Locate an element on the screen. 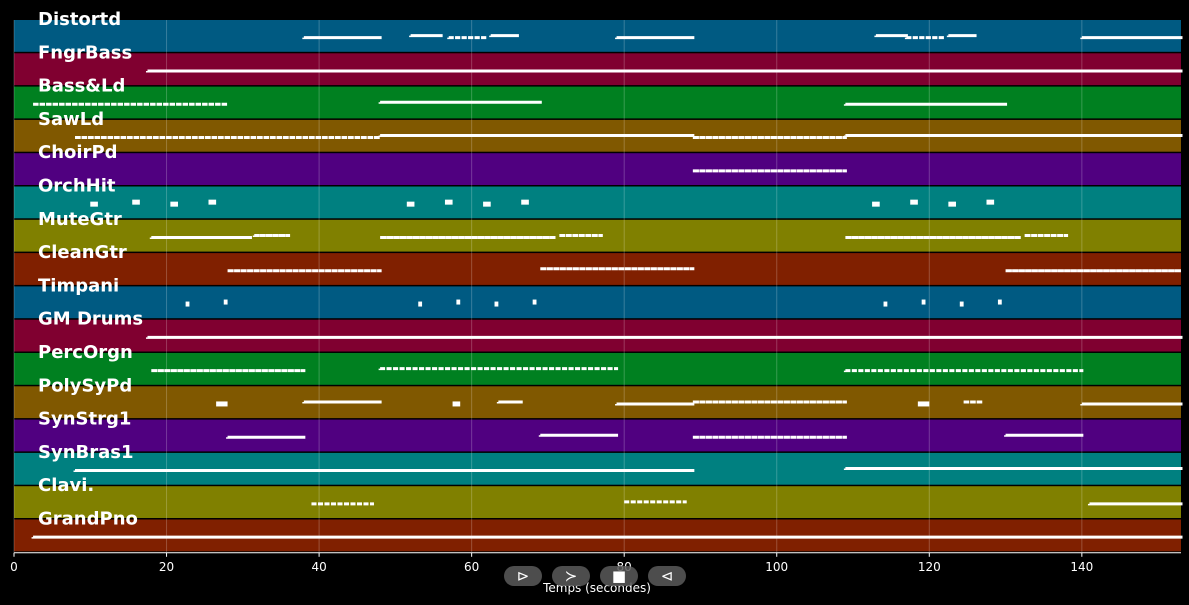  track-label: PolySyPd is located at coordinates (85, 385).